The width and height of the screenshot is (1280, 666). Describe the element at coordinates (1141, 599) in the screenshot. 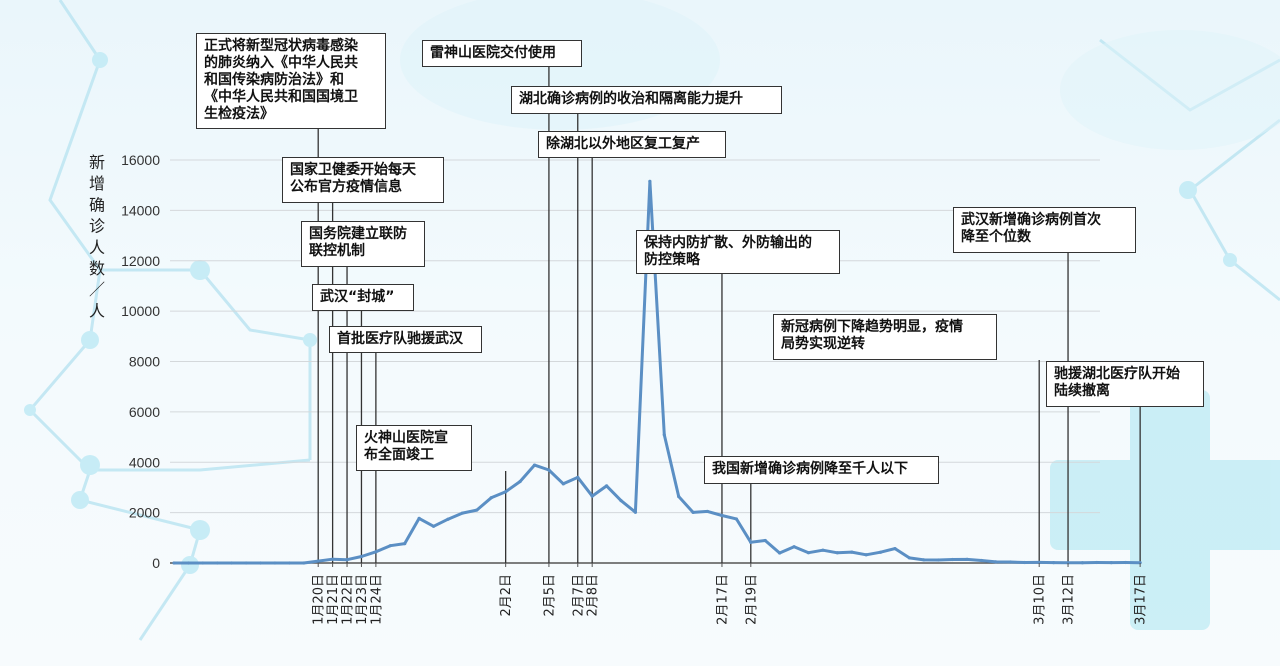

I see `x-tick-label: 3月17日` at that location.